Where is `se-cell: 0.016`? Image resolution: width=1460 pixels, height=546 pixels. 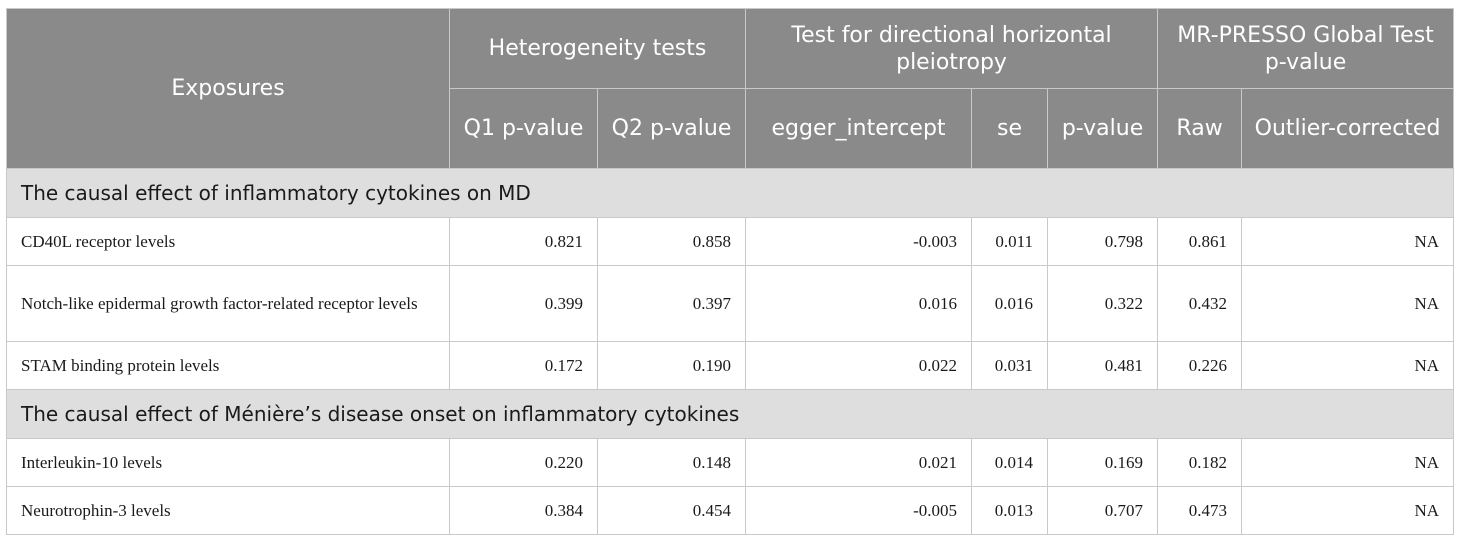 se-cell: 0.016 is located at coordinates (1010, 303).